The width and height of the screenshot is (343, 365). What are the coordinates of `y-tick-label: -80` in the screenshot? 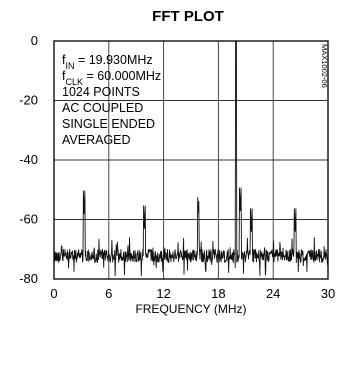 It's located at (28, 278).